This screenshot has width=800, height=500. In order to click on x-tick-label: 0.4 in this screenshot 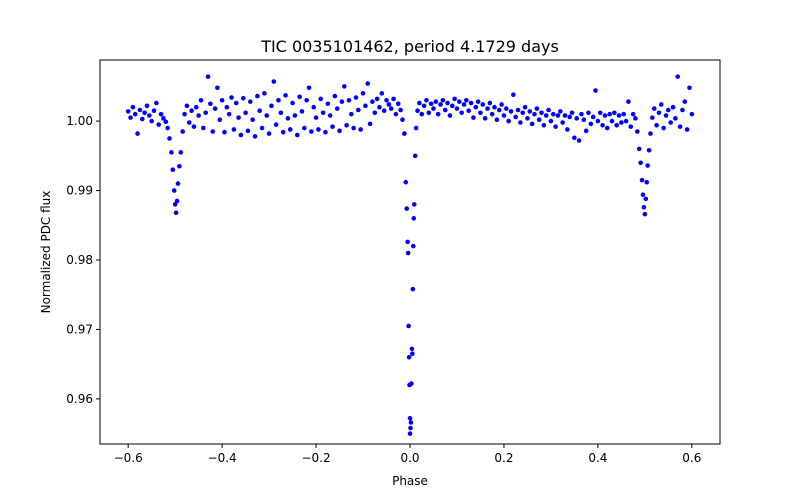, I will do `click(597, 458)`.